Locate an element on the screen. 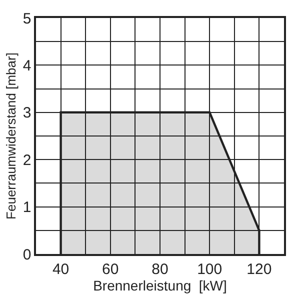 Image resolution: width=296 pixels, height=300 pixels. x-tick-label: 100 is located at coordinates (209, 269).